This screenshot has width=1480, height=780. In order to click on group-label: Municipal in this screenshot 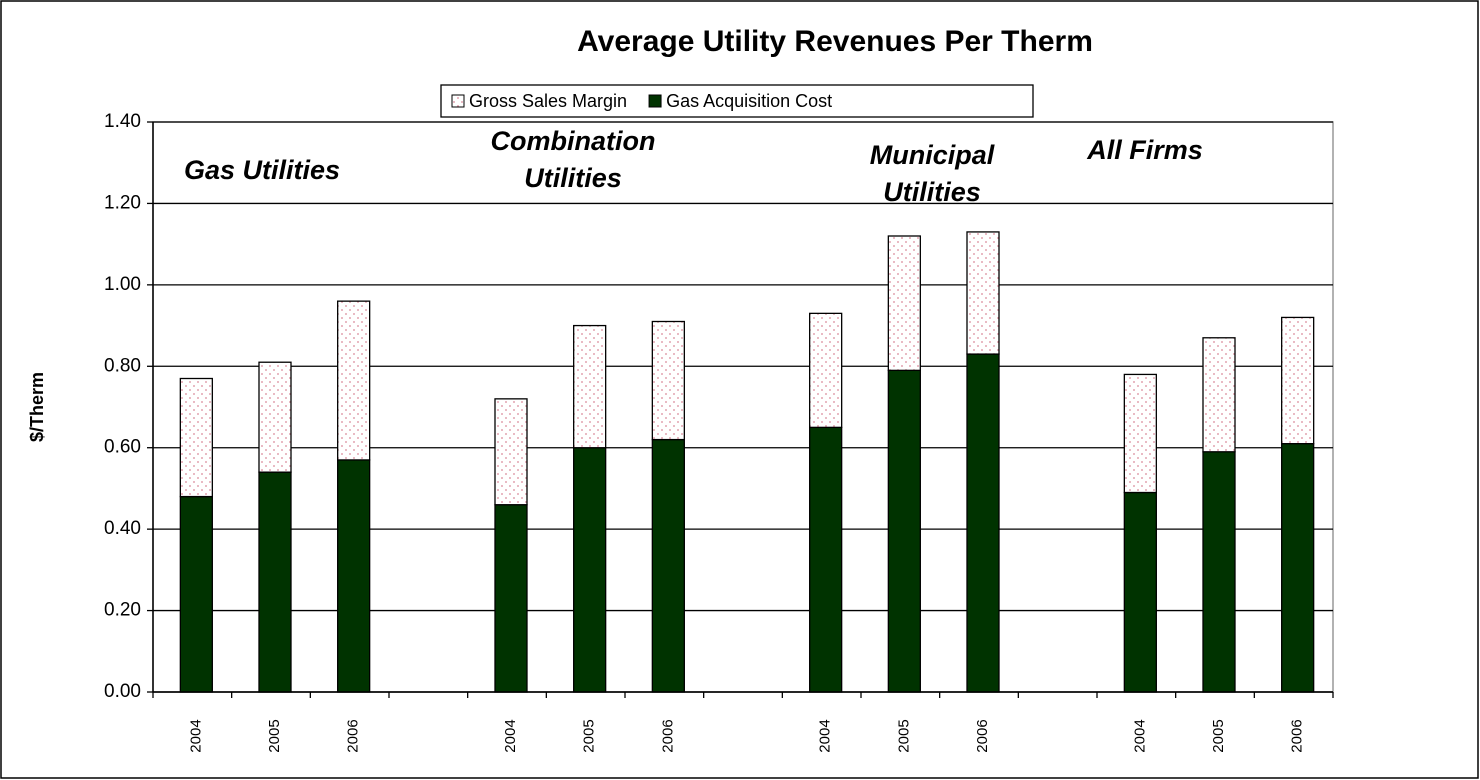, I will do `click(932, 155)`.